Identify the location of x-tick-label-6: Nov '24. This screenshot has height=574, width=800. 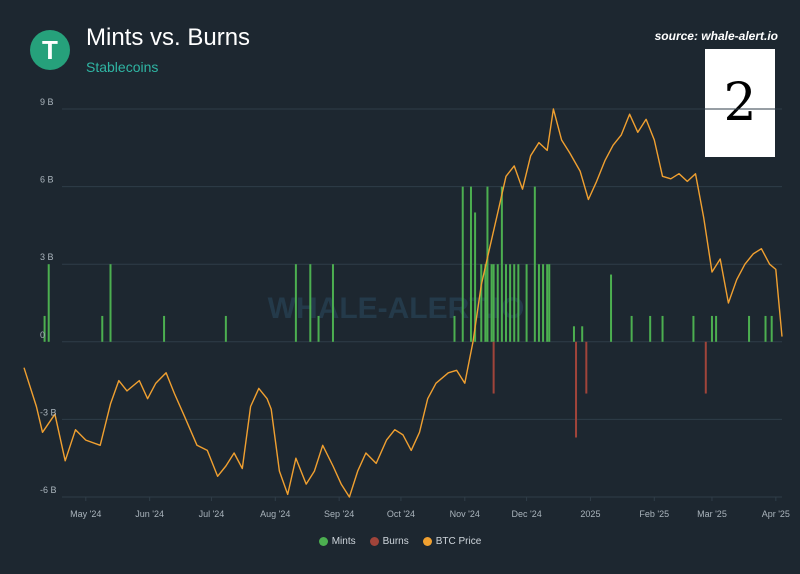
(465, 514).